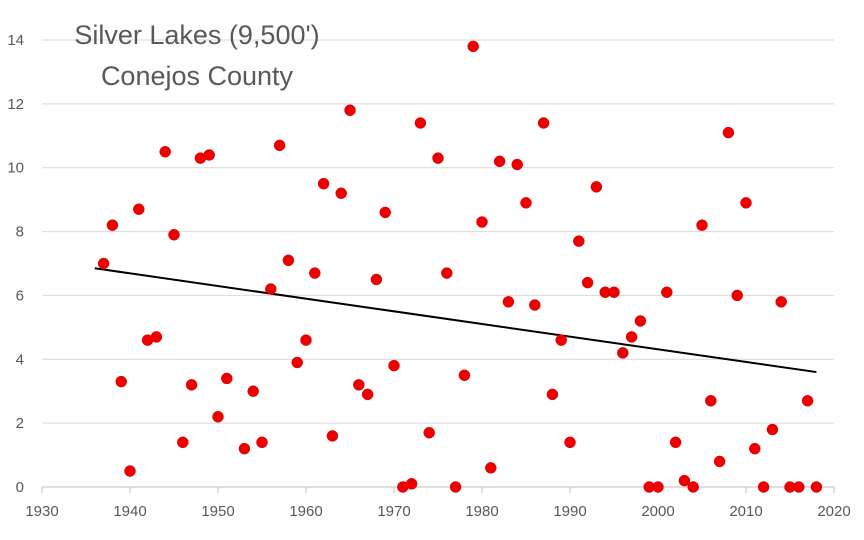 Image resolution: width=864 pixels, height=540 pixels. What do you see at coordinates (288, 260) in the screenshot?
I see `data-point-1958` at bounding box center [288, 260].